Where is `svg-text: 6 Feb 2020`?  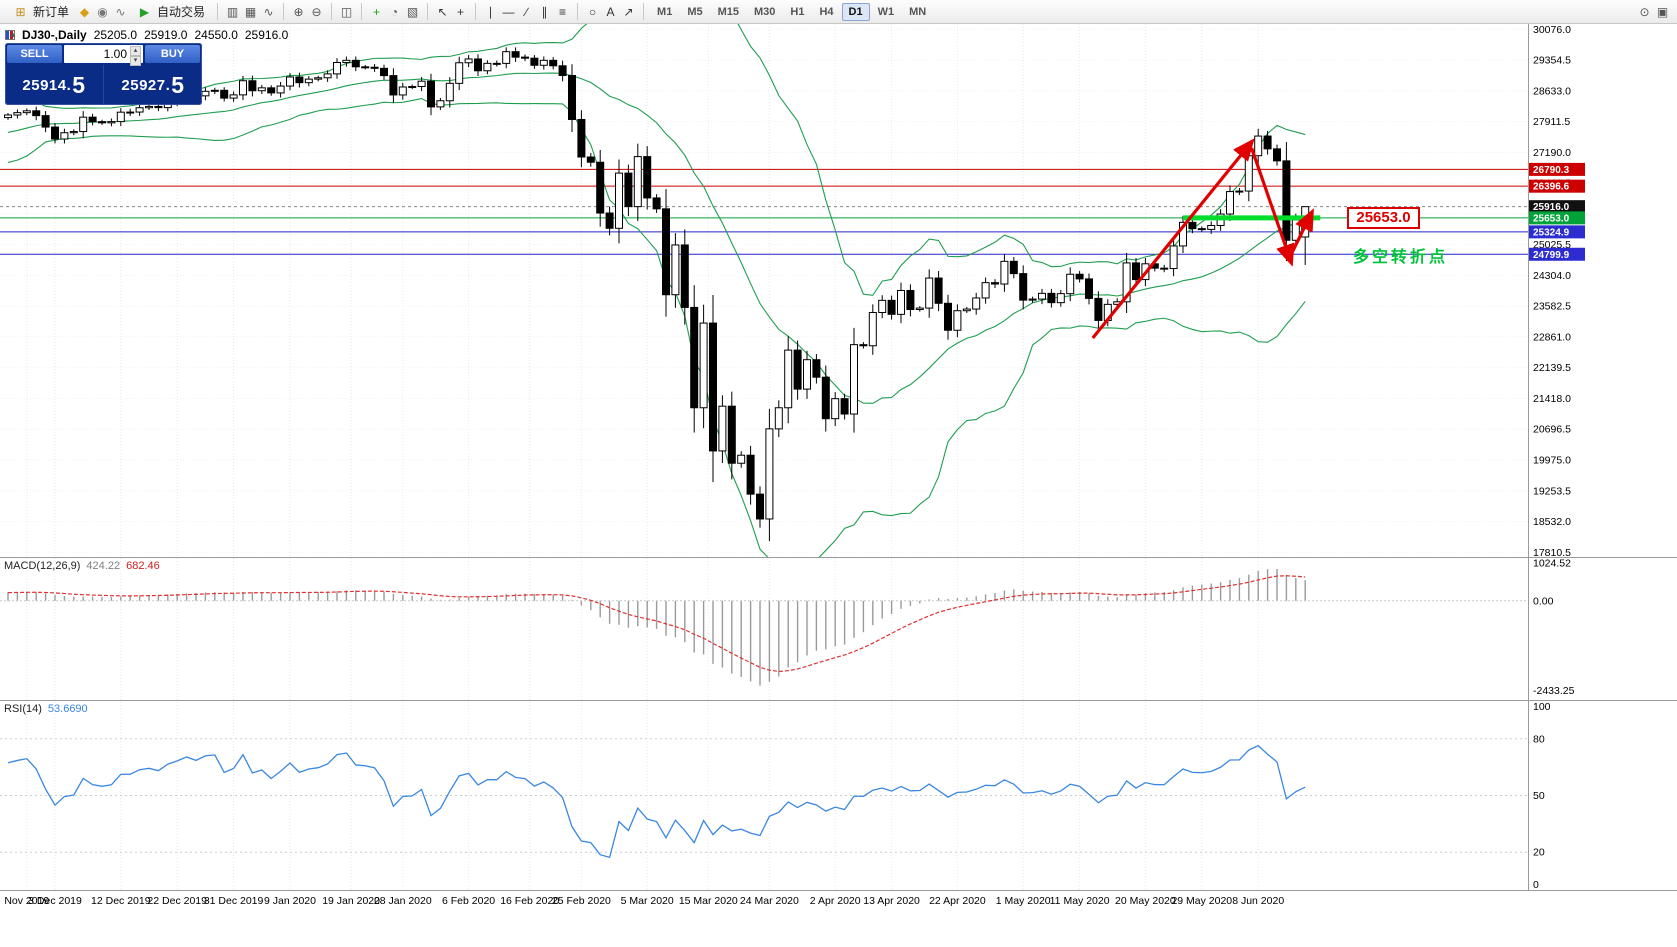
svg-text: 6 Feb 2020 is located at coordinates (468, 901).